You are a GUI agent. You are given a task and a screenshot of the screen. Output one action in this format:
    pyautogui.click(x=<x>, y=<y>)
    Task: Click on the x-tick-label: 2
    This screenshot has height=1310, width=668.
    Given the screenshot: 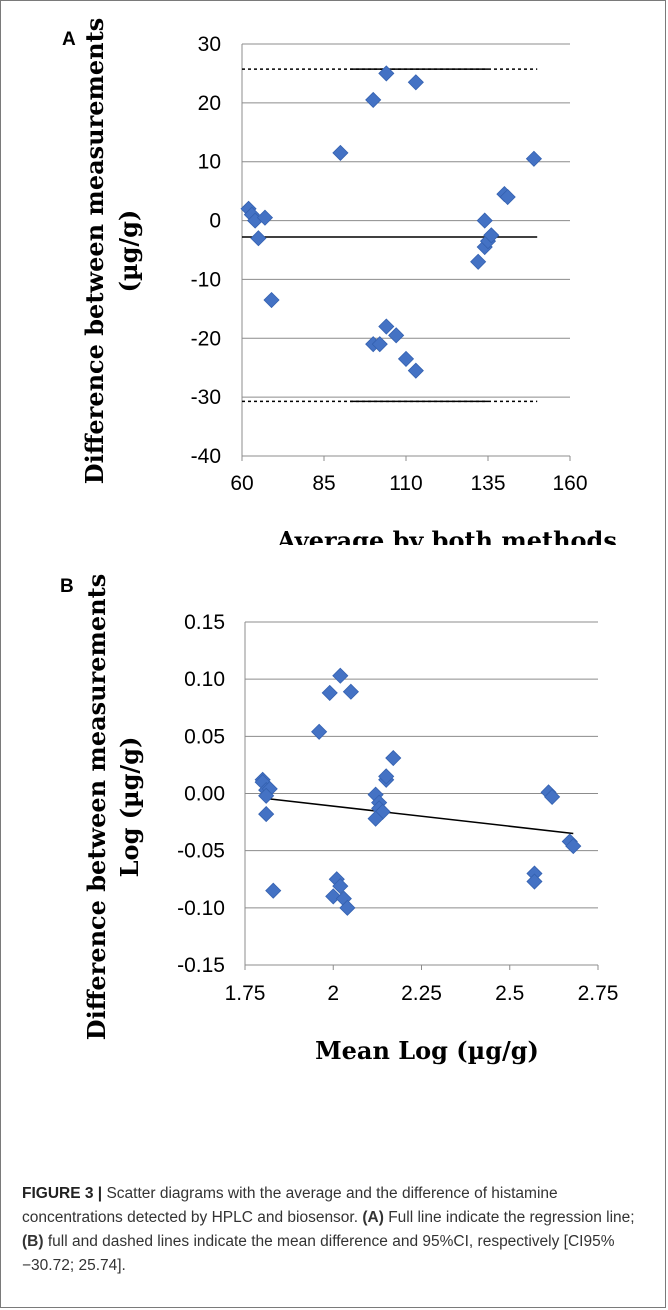 What is the action you would take?
    pyautogui.click(x=333, y=993)
    